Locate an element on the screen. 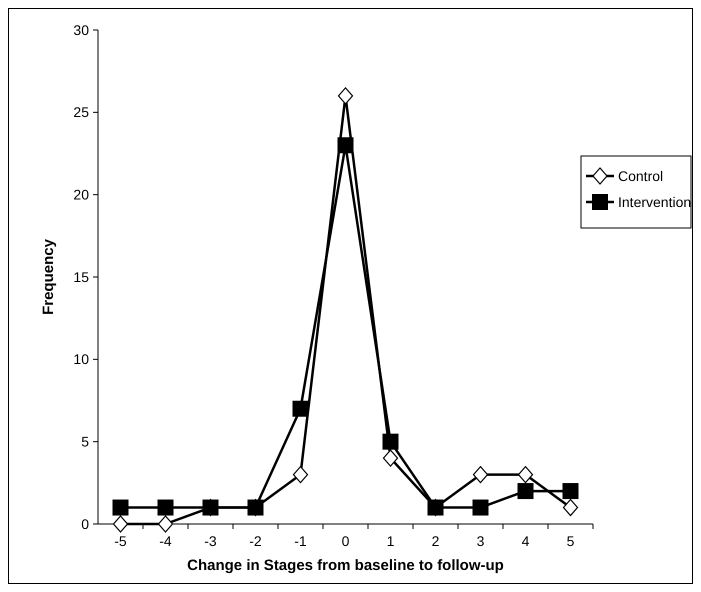 Image resolution: width=701 pixels, height=592 pixels. y-axis-title: Frequency is located at coordinates (48, 276).